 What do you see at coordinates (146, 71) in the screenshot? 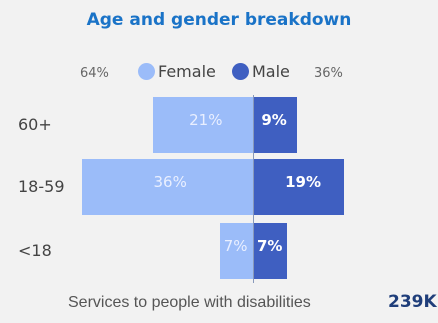
I see `legend-female-swatch-icon` at bounding box center [146, 71].